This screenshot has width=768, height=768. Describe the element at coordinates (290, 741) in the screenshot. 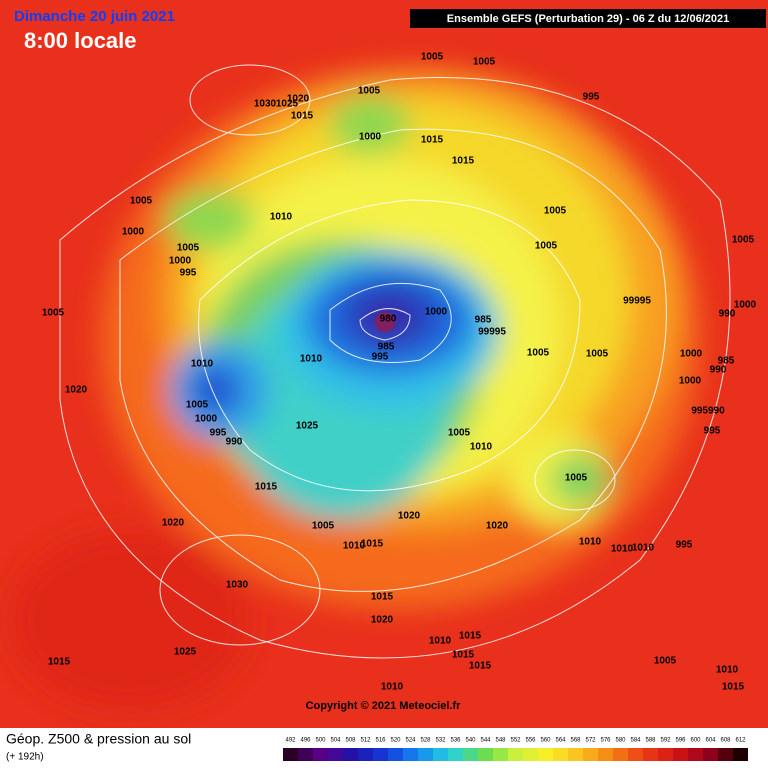

I see `colorbar-tick: 492` at that location.